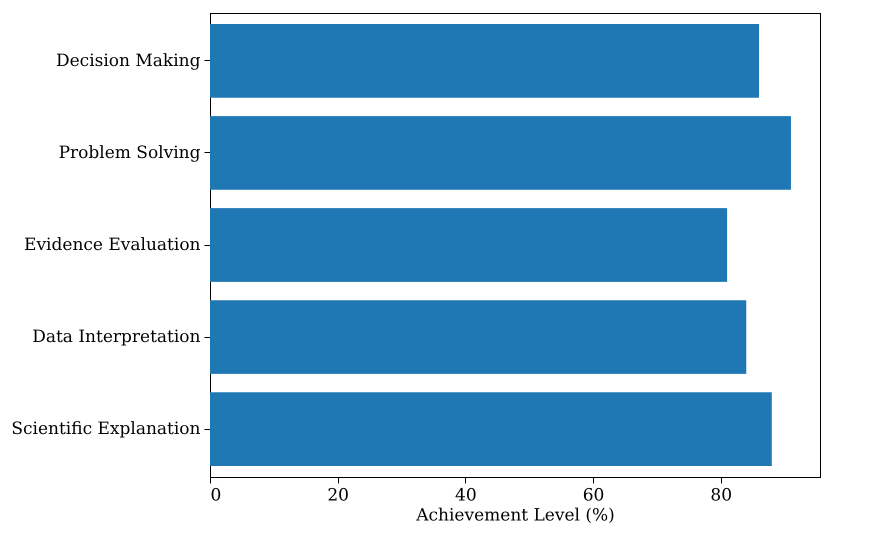  Describe the element at coordinates (515, 516) in the screenshot. I see `x-axis-title: Achievement Level (%)` at that location.